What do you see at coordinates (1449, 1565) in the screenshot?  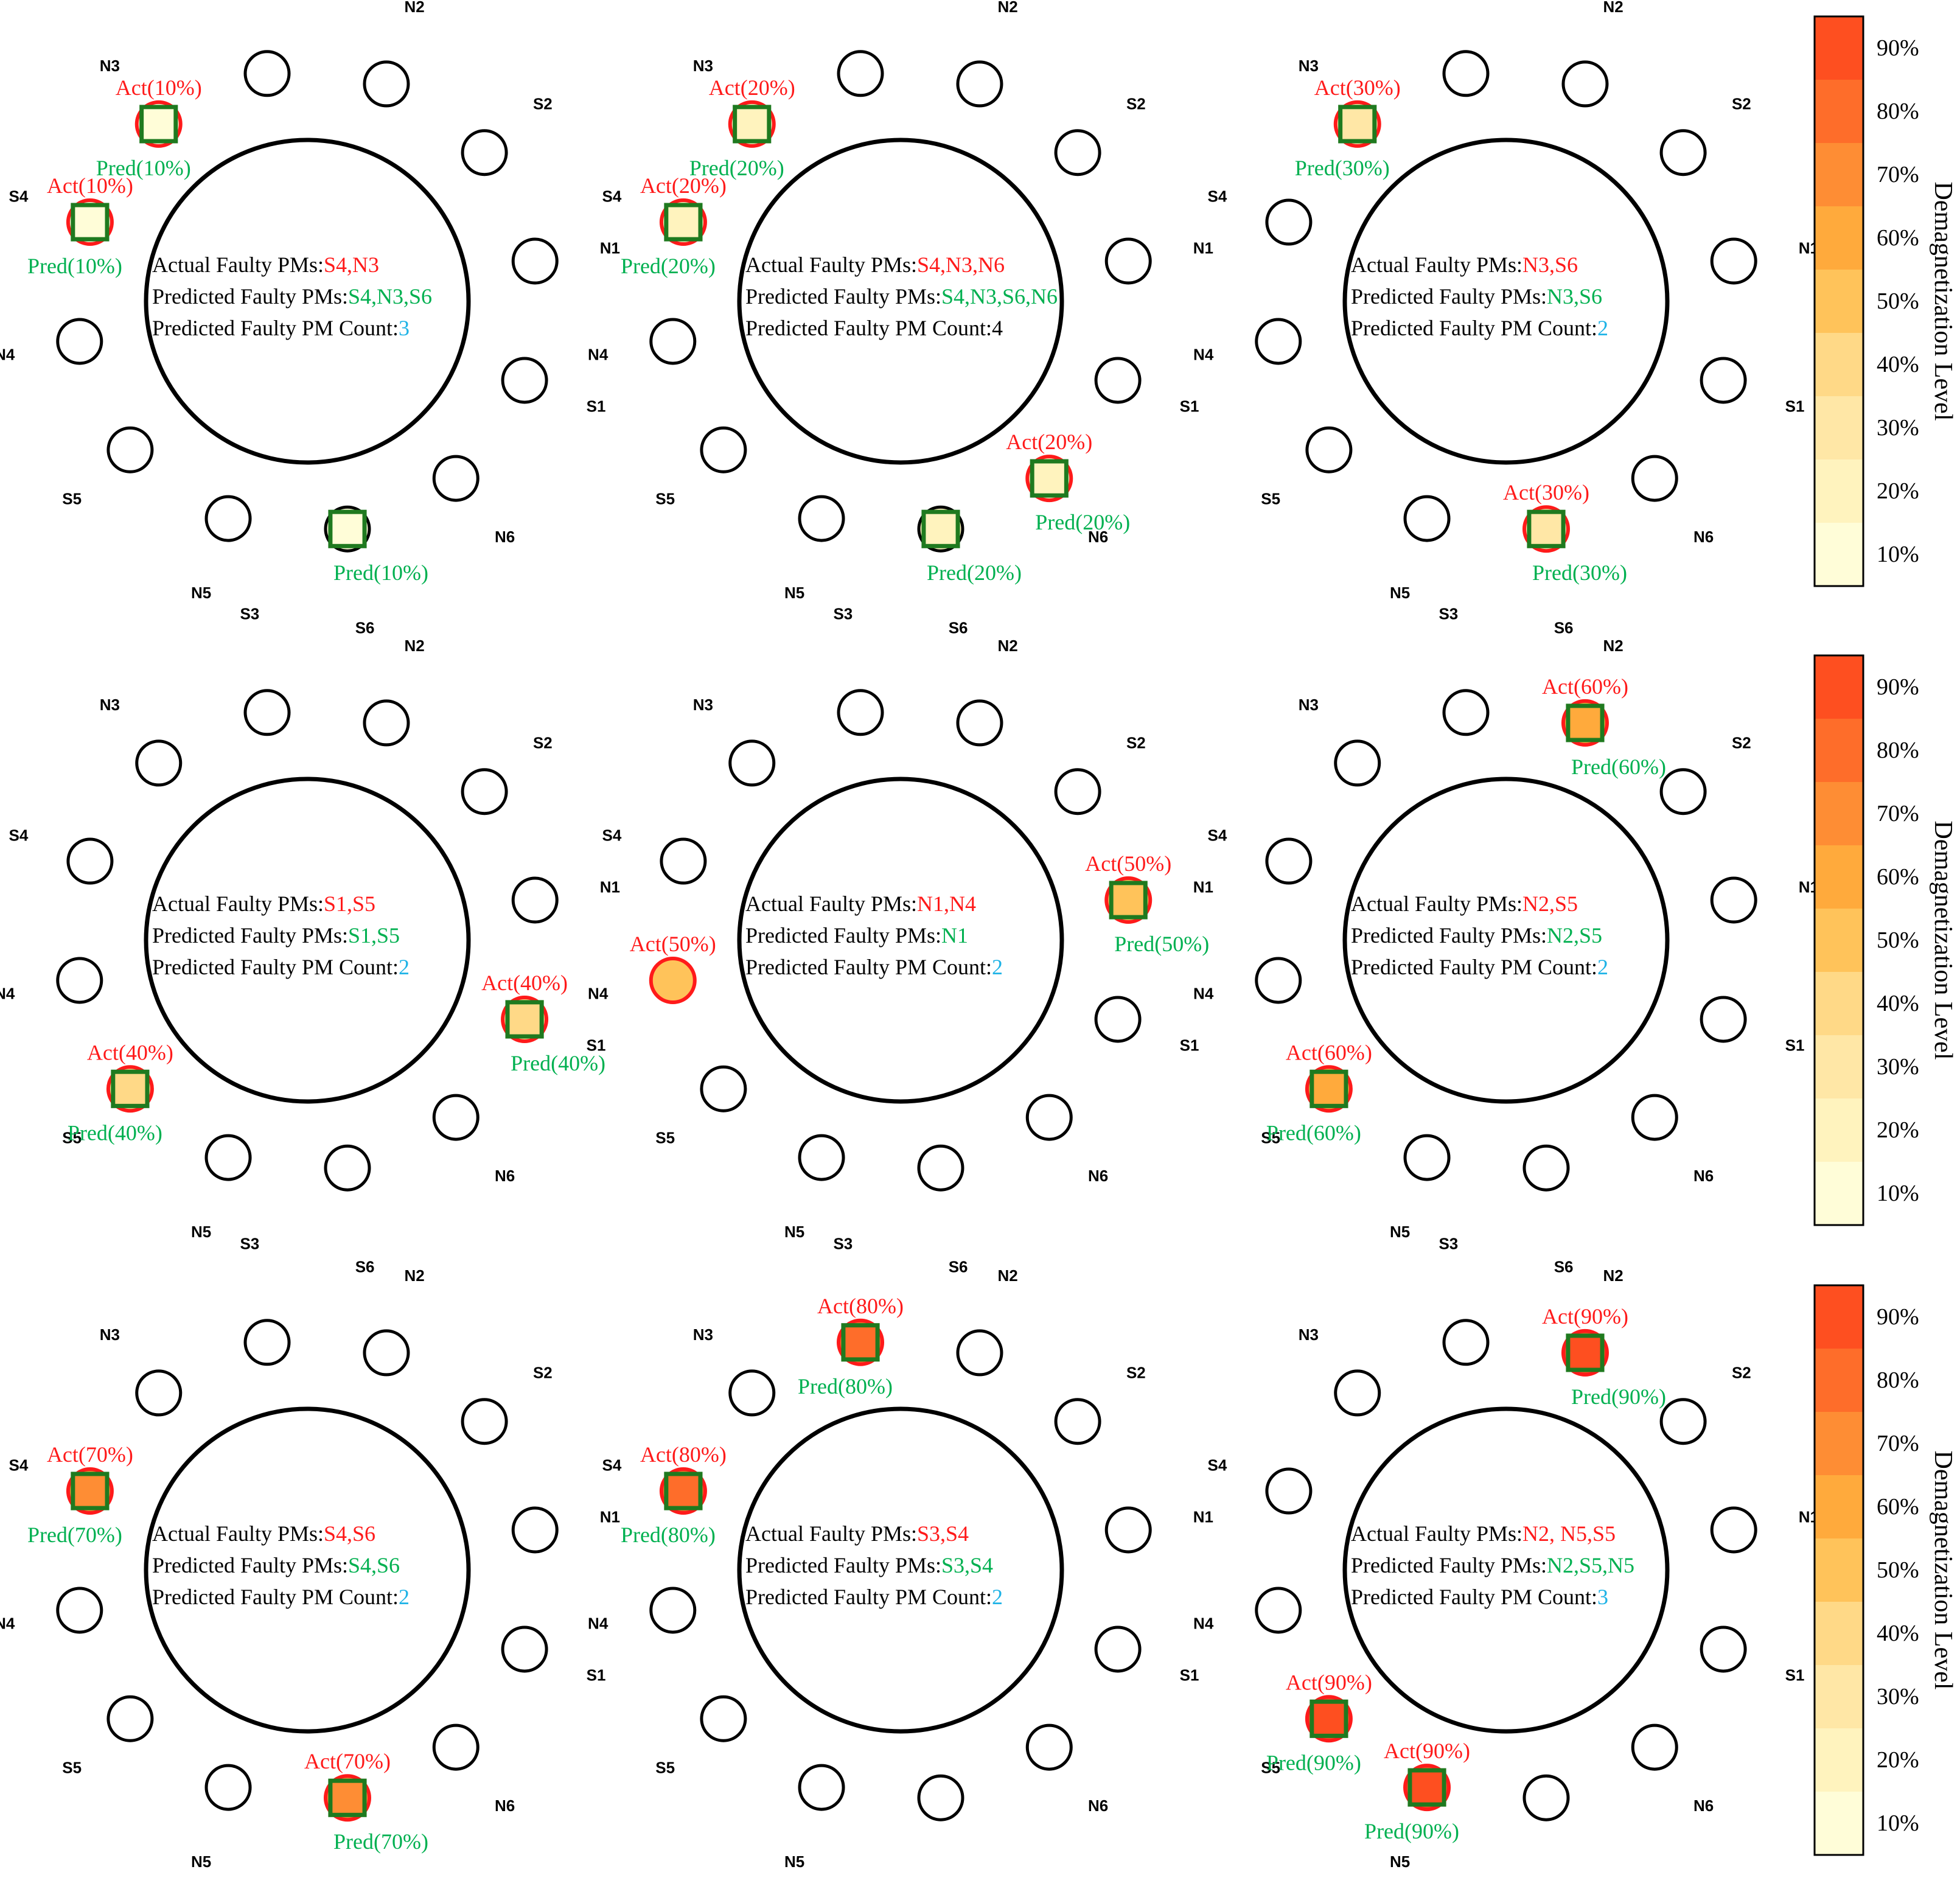 I see `predicted-label: Predicted Faulty PMs:` at bounding box center [1449, 1565].